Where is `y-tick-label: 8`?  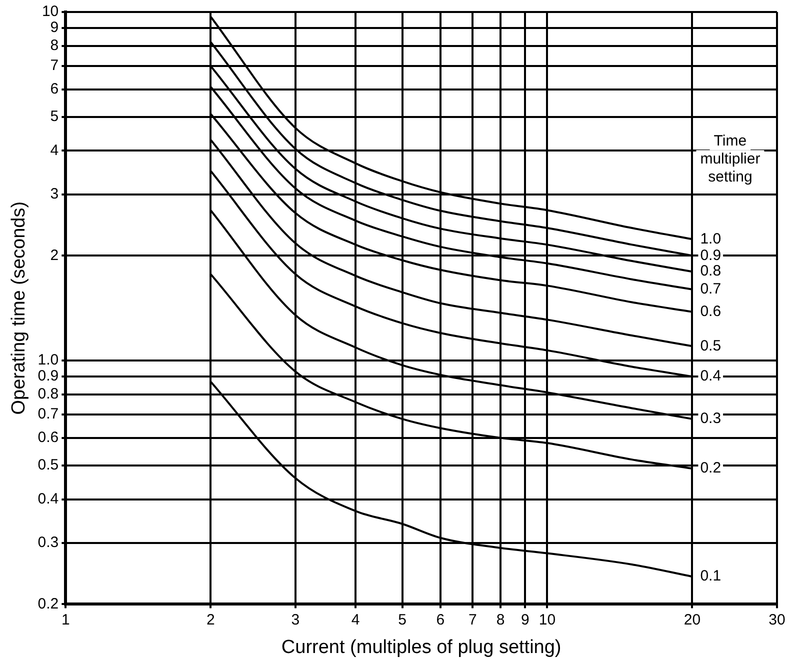 y-tick-label: 8 is located at coordinates (54, 45).